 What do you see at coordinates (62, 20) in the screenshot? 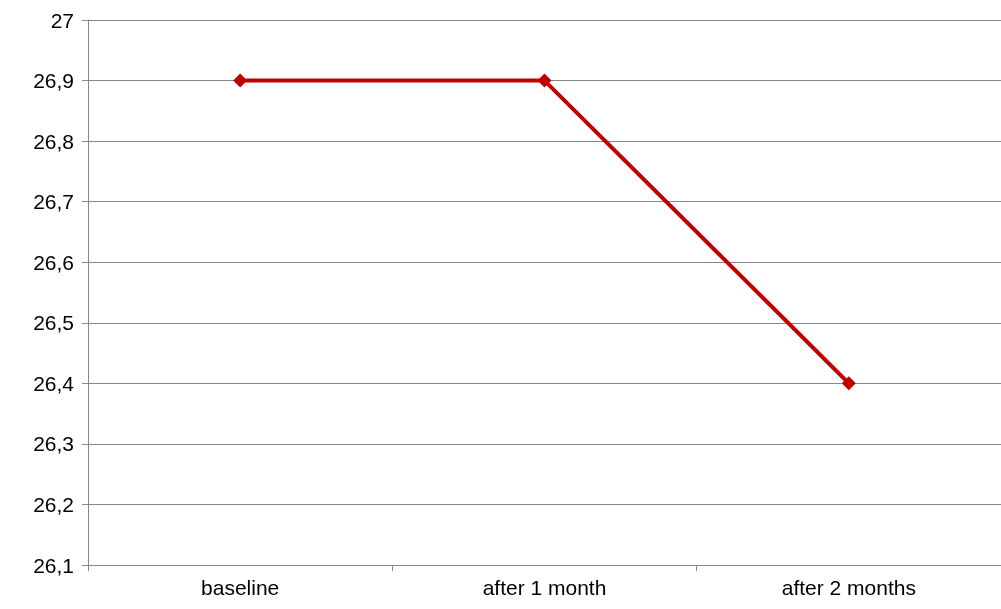
I see `y-tick-label: 27` at bounding box center [62, 20].